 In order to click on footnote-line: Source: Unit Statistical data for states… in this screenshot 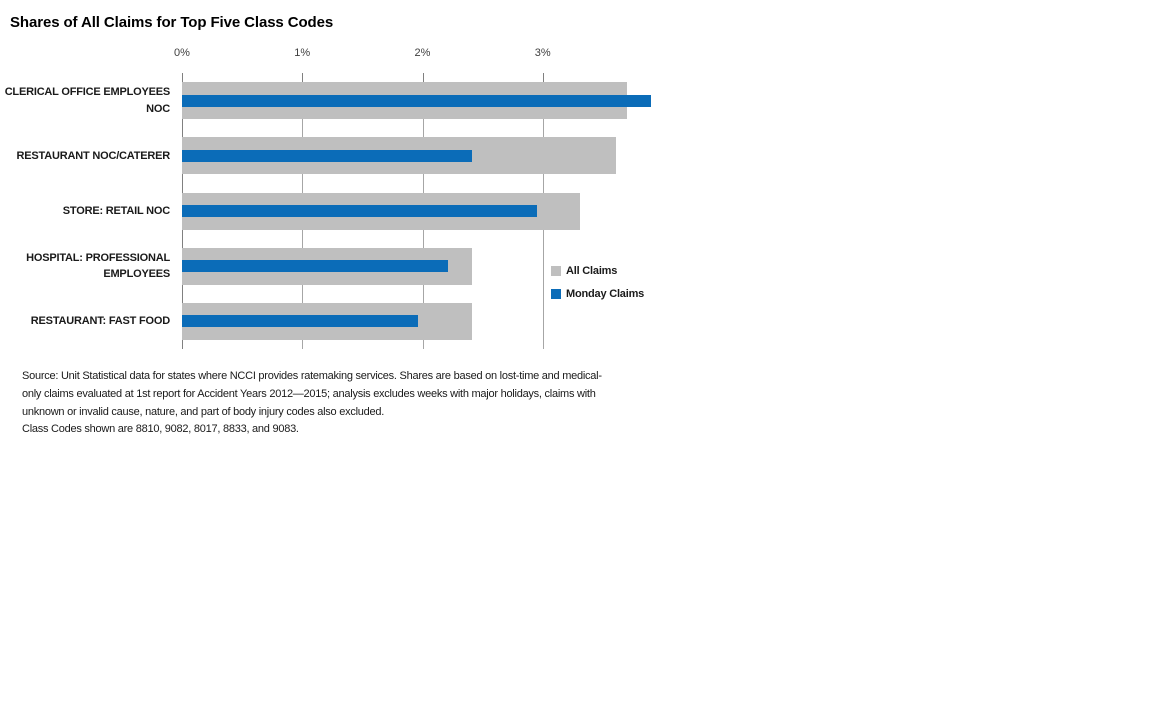, I will do `click(312, 376)`.